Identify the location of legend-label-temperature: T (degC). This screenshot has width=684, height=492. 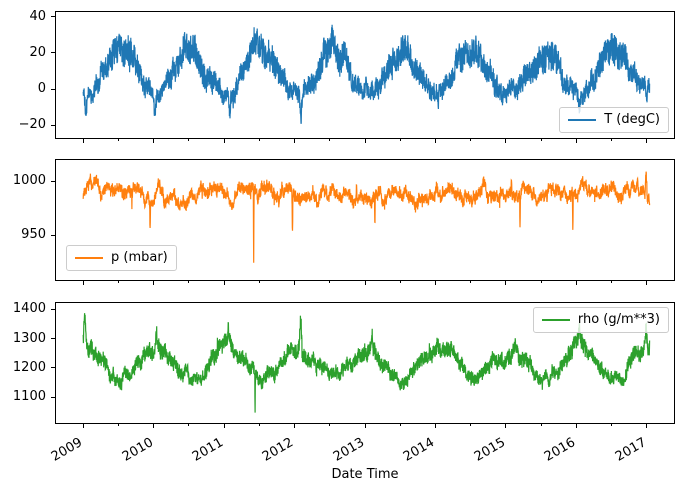
(632, 119).